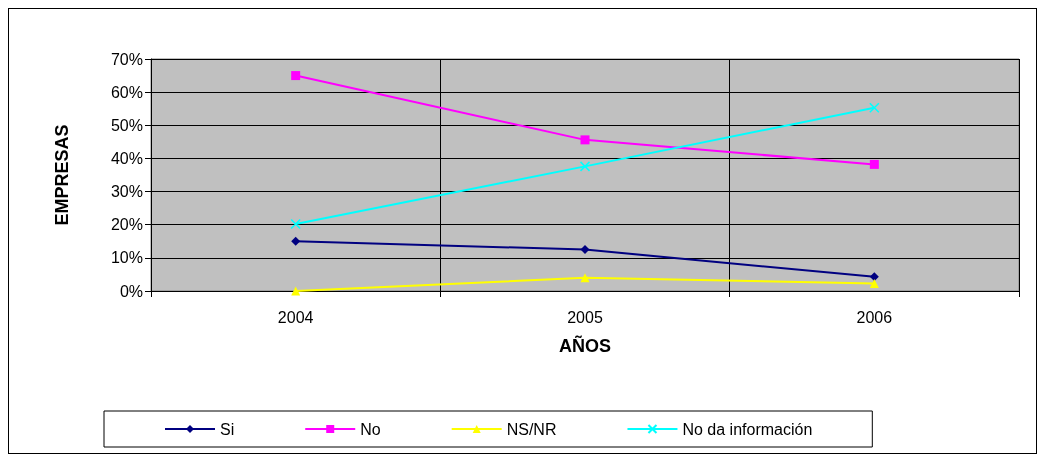 This screenshot has height=466, width=1047. What do you see at coordinates (747, 429) in the screenshot?
I see `legend-label: No da información` at bounding box center [747, 429].